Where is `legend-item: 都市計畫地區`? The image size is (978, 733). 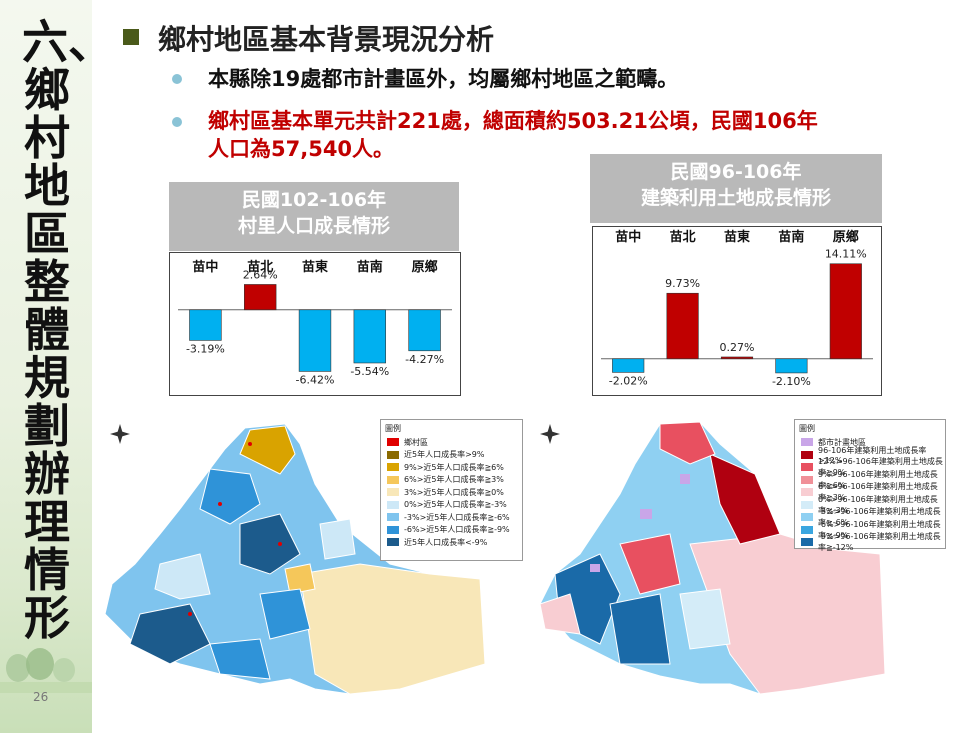 legend-item: 都市計畫地區 is located at coordinates (873, 442).